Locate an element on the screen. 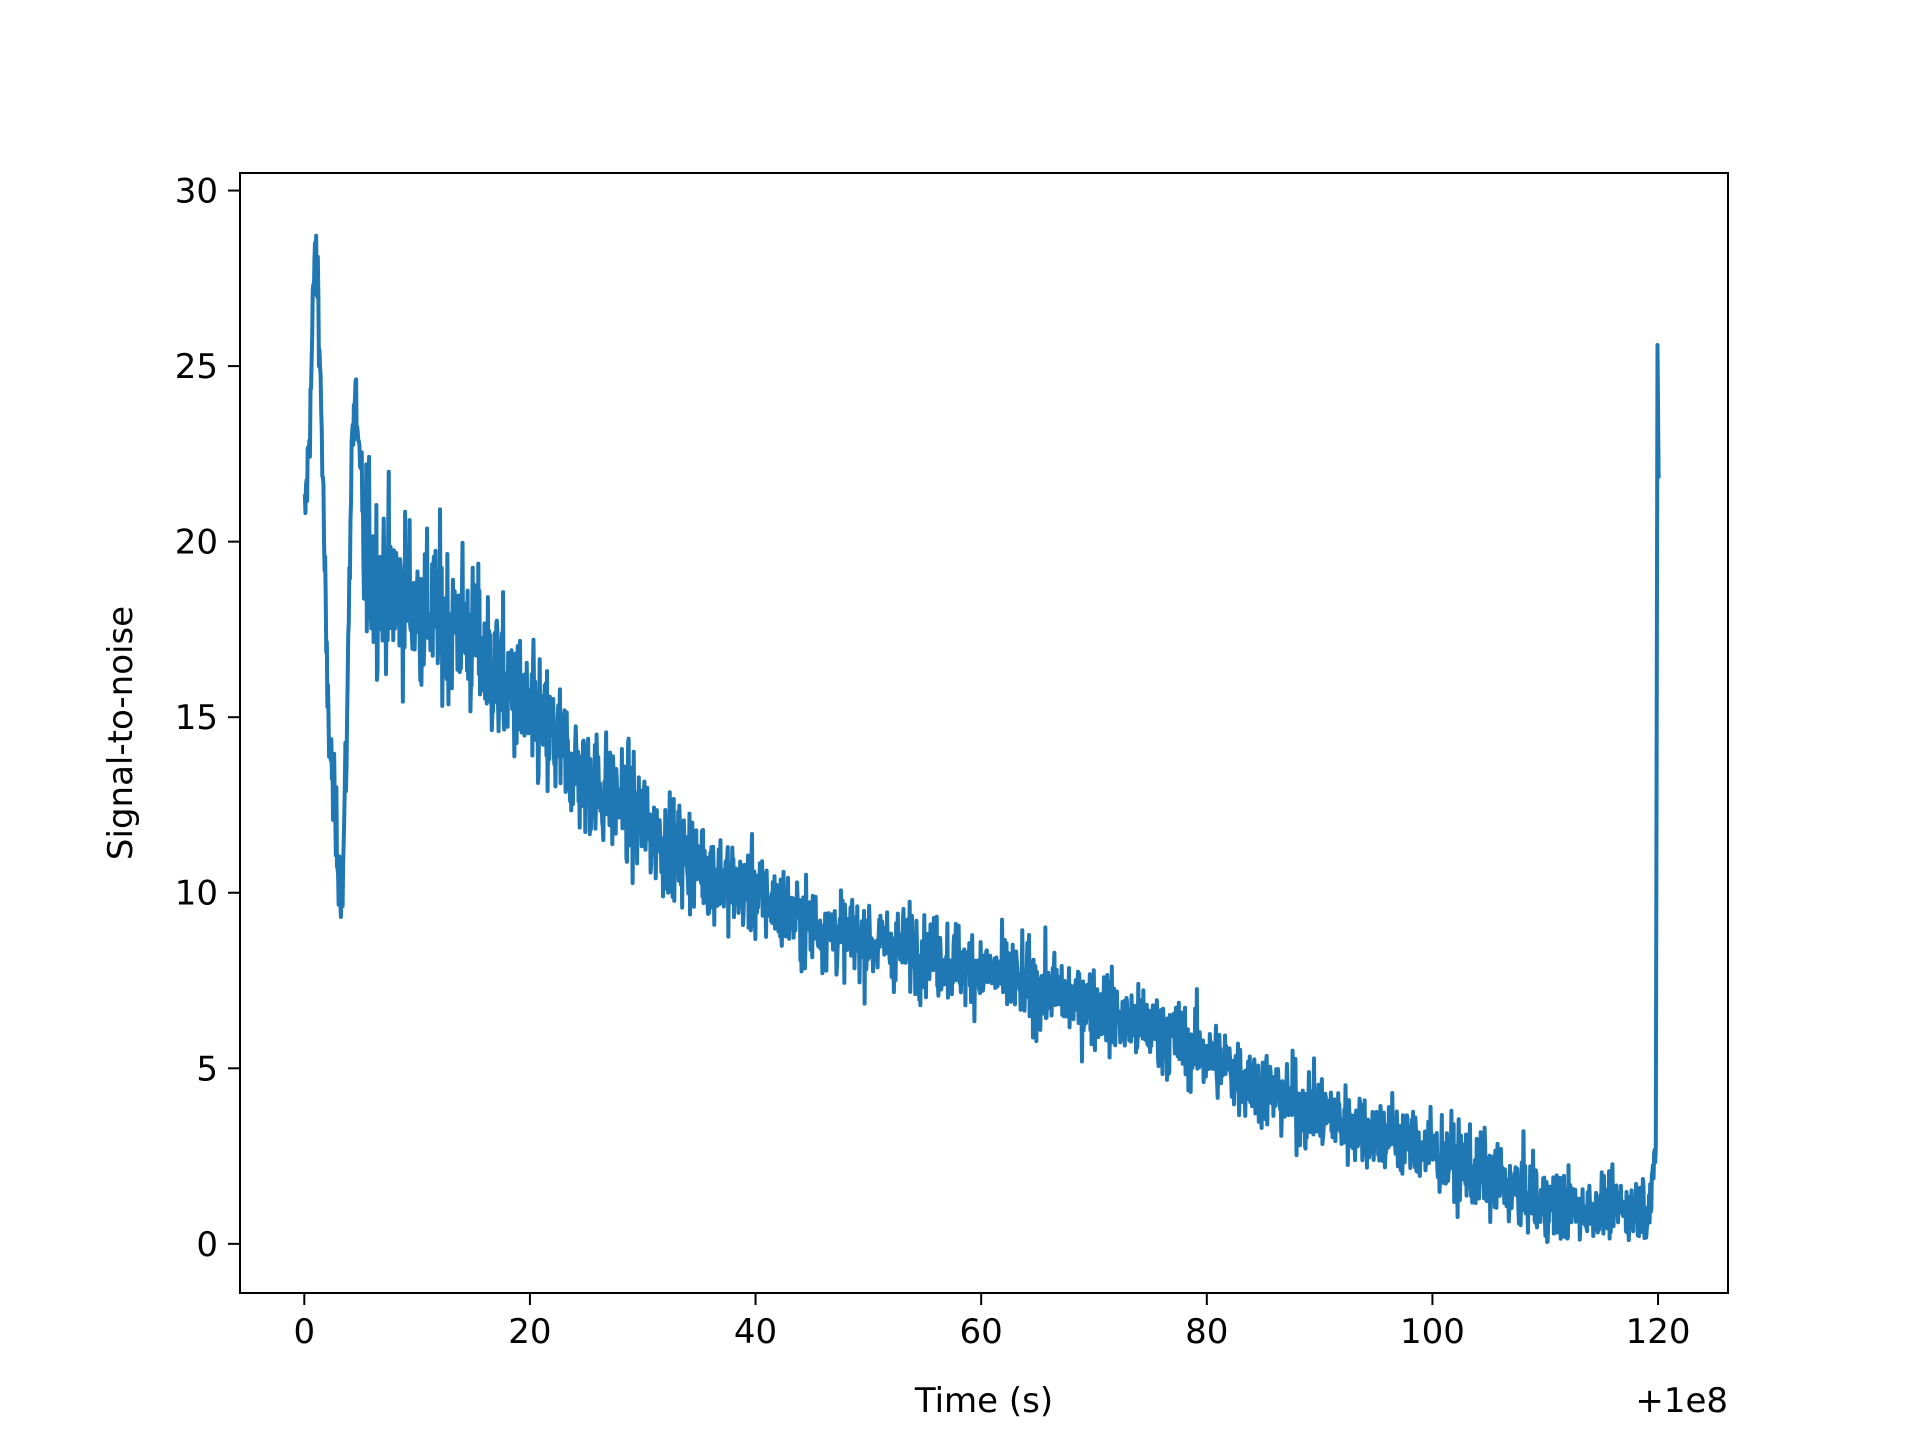 This screenshot has height=1440, width=1920. y-tick-label: 30 is located at coordinates (196, 192).